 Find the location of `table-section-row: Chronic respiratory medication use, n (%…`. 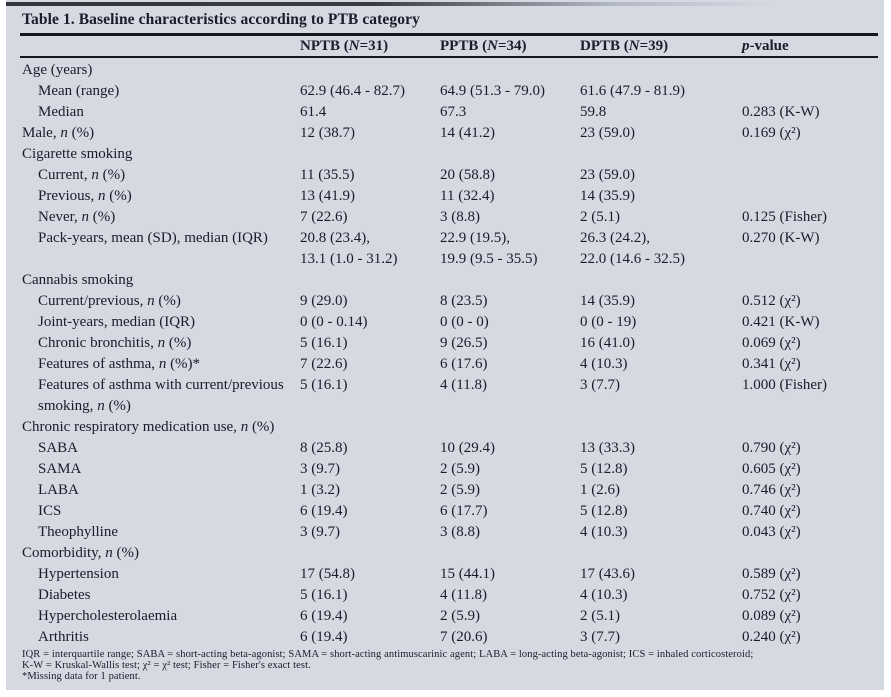

table-section-row: Chronic respiratory medication use, n (%… is located at coordinates (450, 427).